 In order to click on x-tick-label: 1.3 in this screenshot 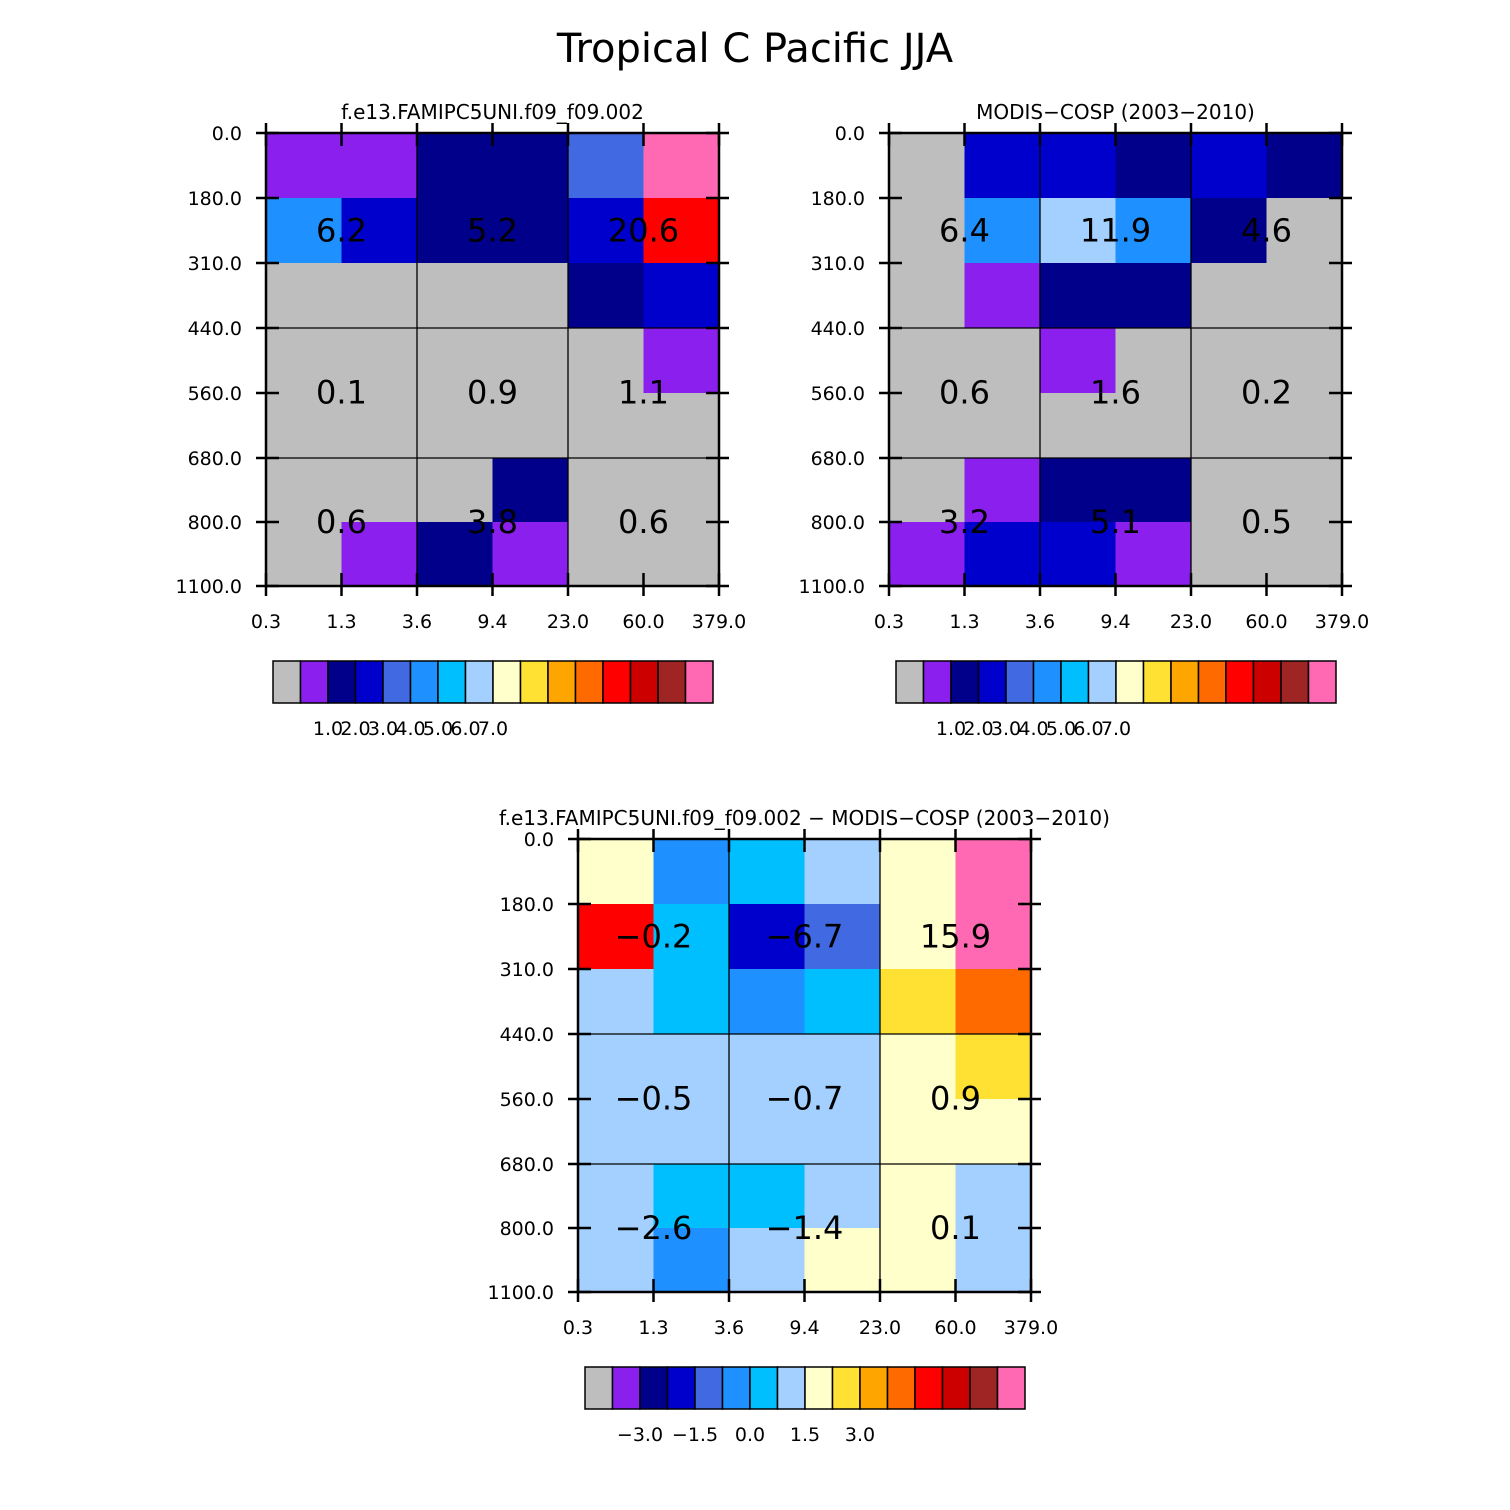, I will do `click(964, 622)`.